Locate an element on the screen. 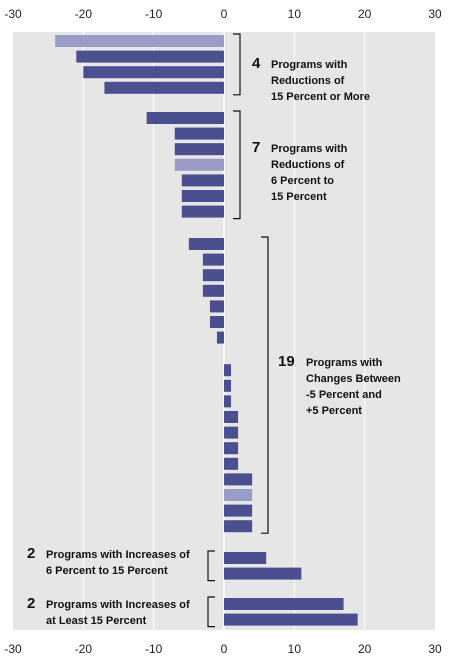 The width and height of the screenshot is (450, 662). bottom-tick-label-2: -10 is located at coordinates (154, 649).